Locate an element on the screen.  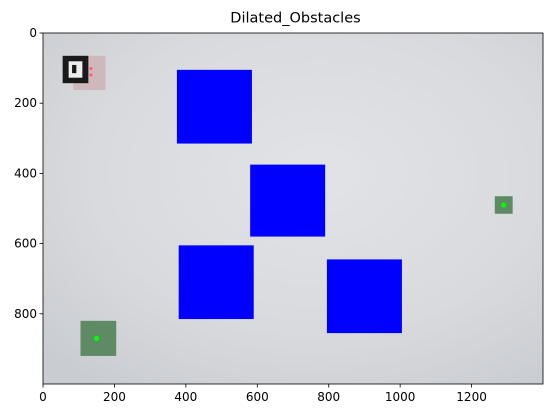
x-tick-label: 400 is located at coordinates (185, 397).